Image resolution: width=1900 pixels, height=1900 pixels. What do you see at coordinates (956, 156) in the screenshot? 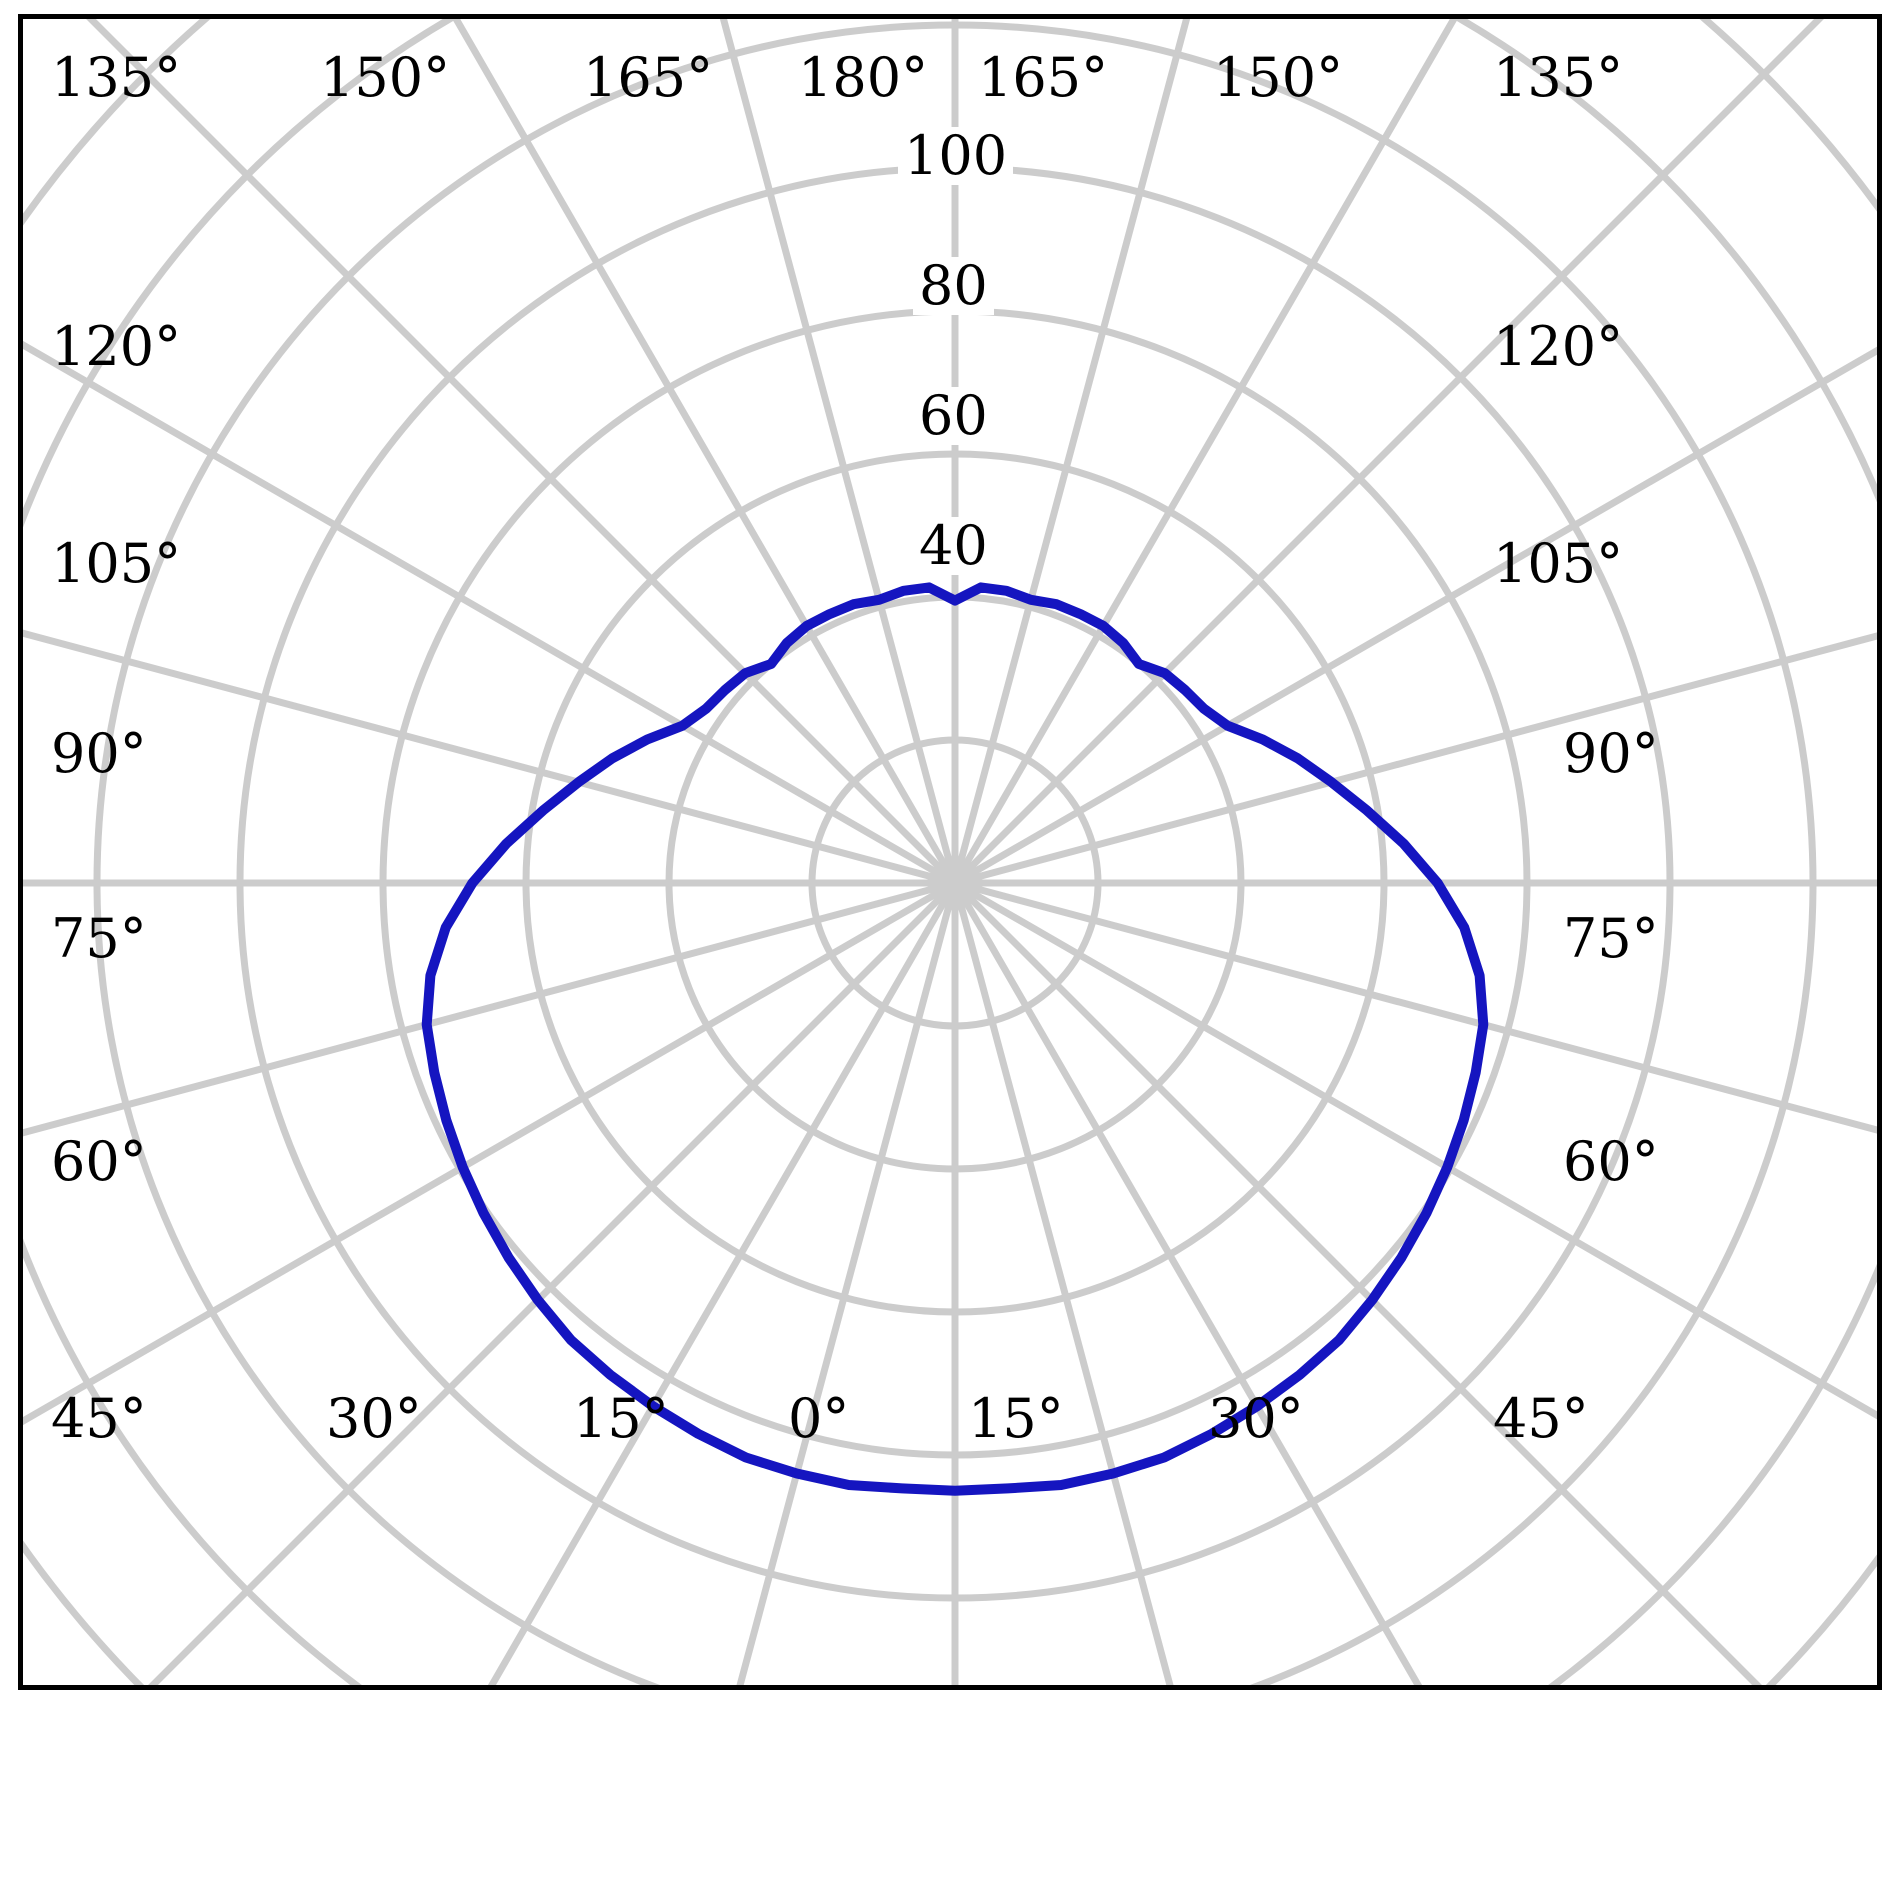
I see `radial-tick-label: 100` at bounding box center [956, 156].